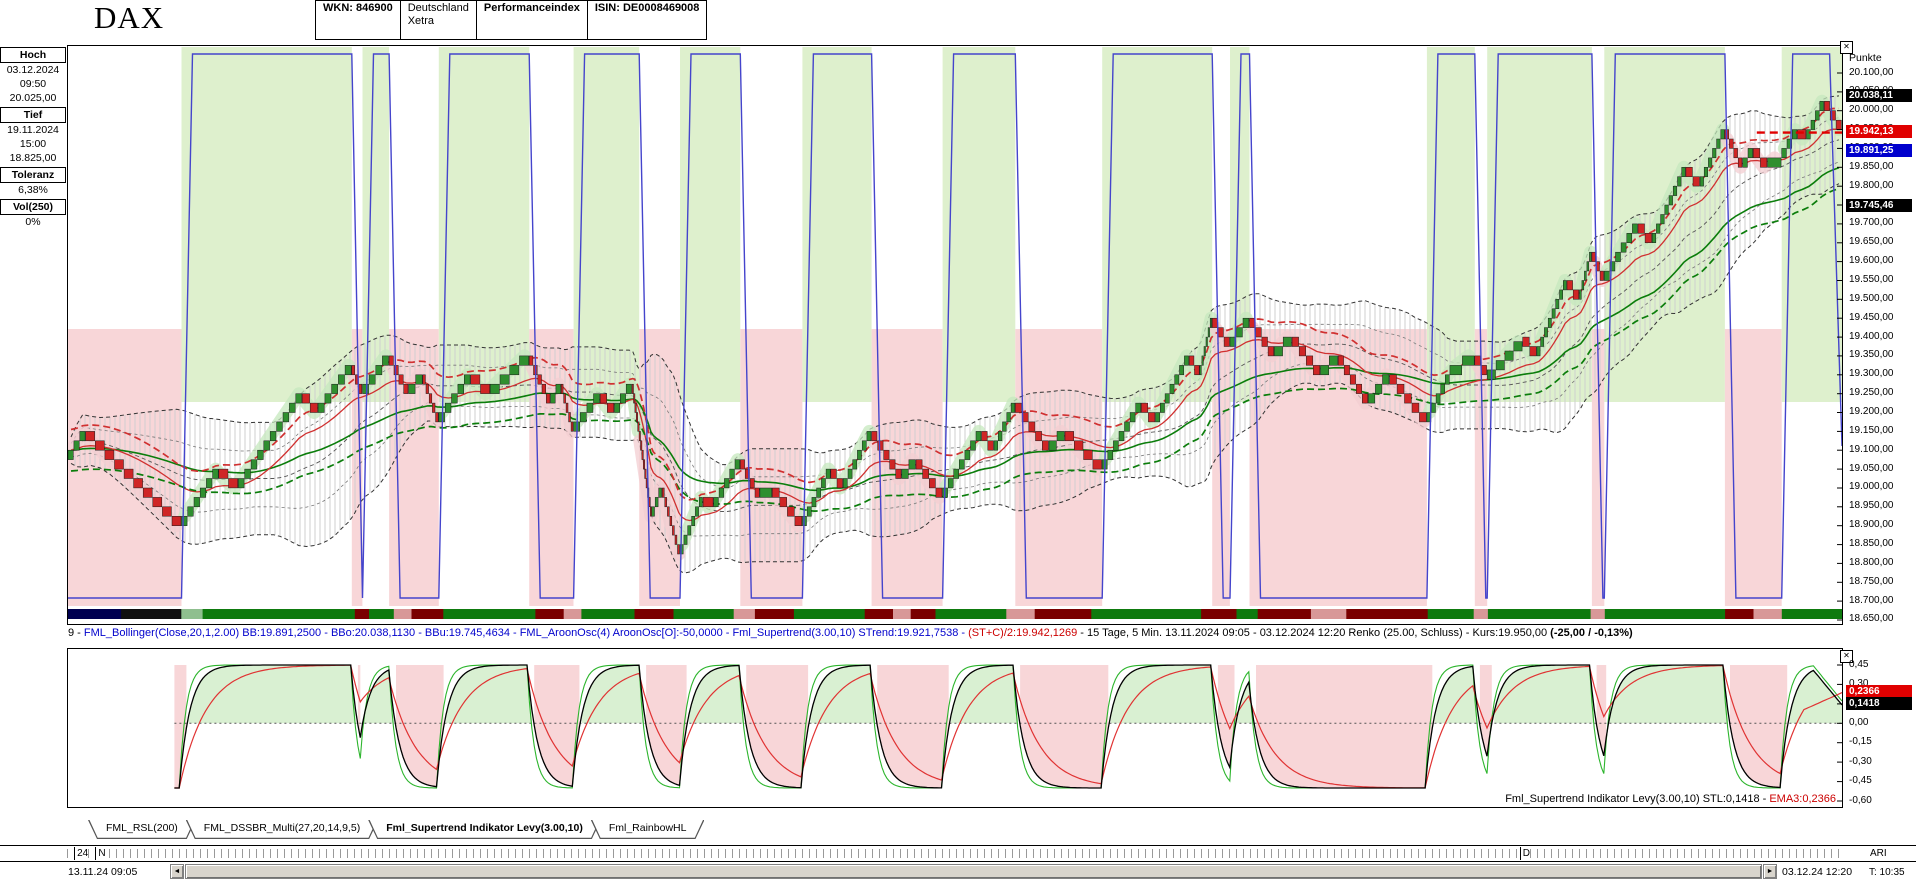  Describe the element at coordinates (1871, 562) in the screenshot. I see `price-tick-label: 18.800,00` at that location.